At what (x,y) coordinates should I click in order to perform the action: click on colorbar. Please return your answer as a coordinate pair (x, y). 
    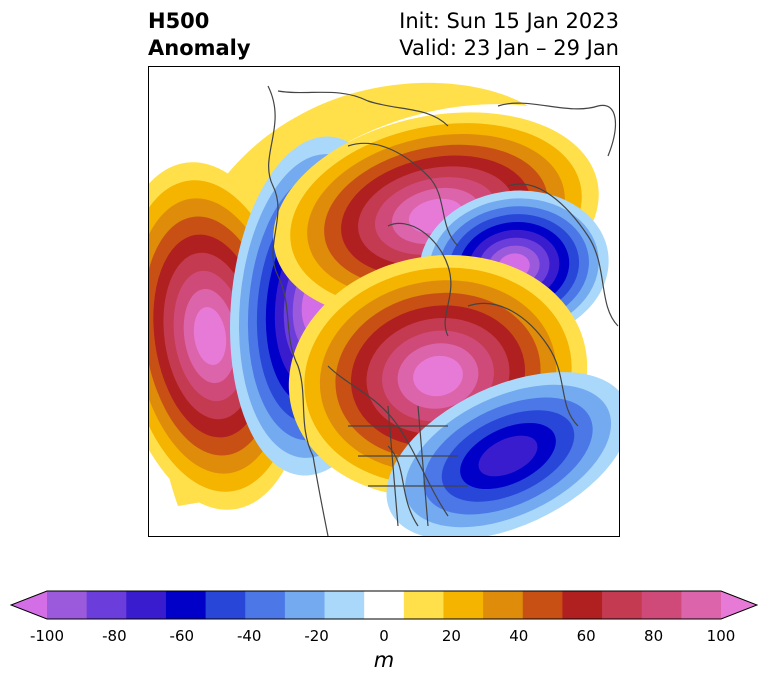
    Looking at the image, I should click on (384, 605).